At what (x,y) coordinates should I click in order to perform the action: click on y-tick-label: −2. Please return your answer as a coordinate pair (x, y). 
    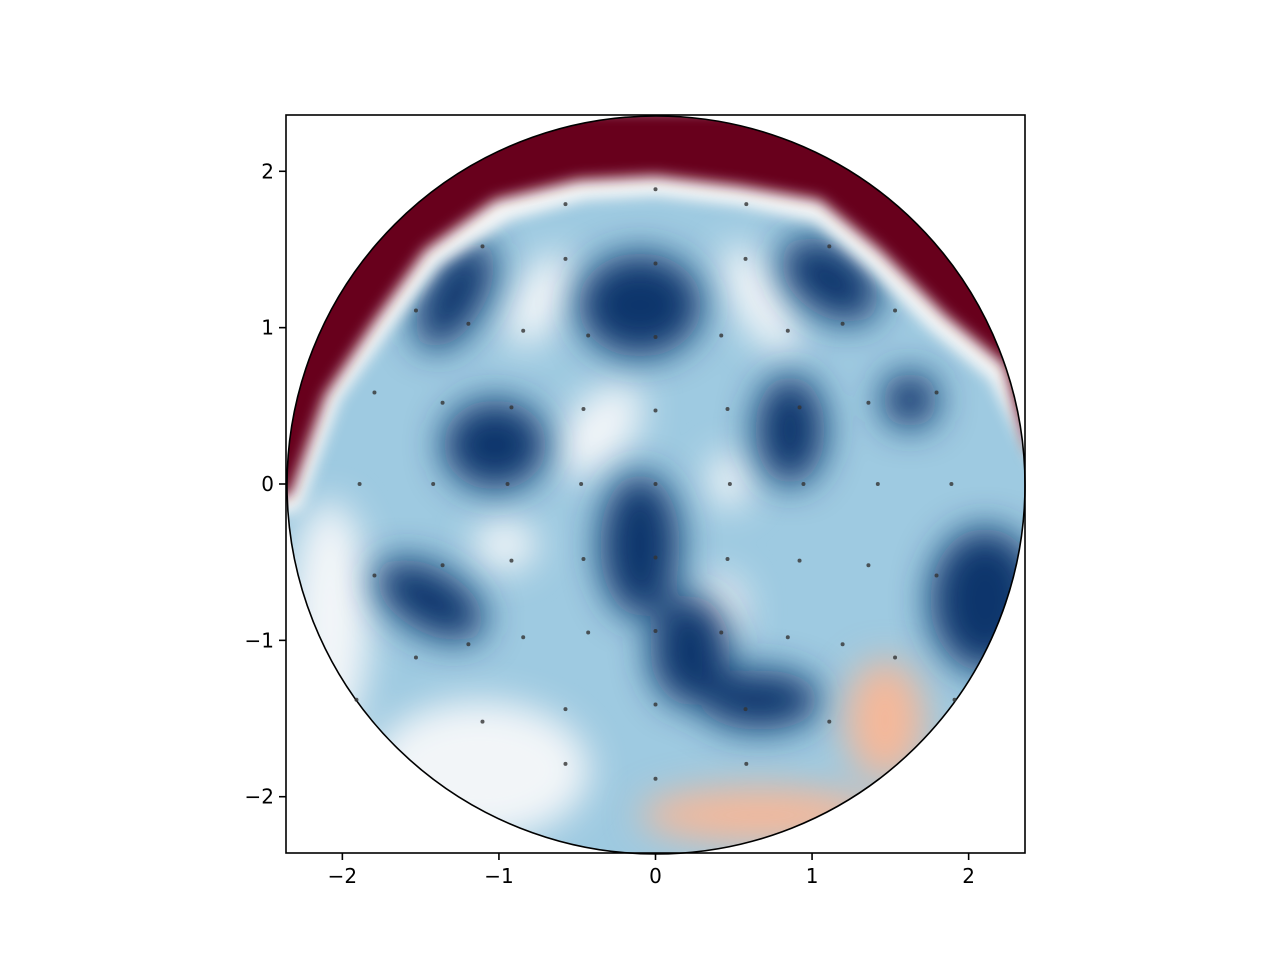
    Looking at the image, I should click on (259, 797).